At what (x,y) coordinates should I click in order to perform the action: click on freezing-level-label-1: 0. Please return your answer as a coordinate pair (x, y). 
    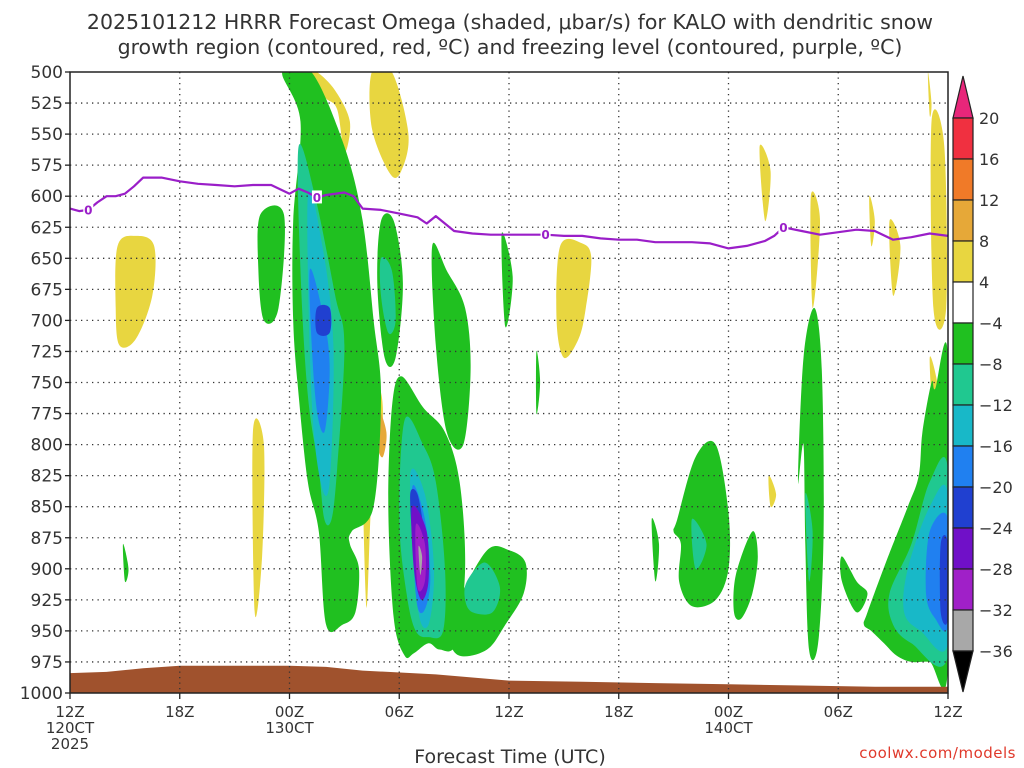
    Looking at the image, I should click on (317, 198).